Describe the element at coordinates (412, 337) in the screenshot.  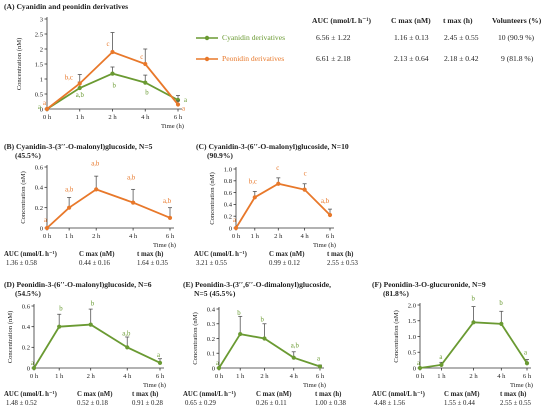
I see `y-tick-label: 1.0` at that location.